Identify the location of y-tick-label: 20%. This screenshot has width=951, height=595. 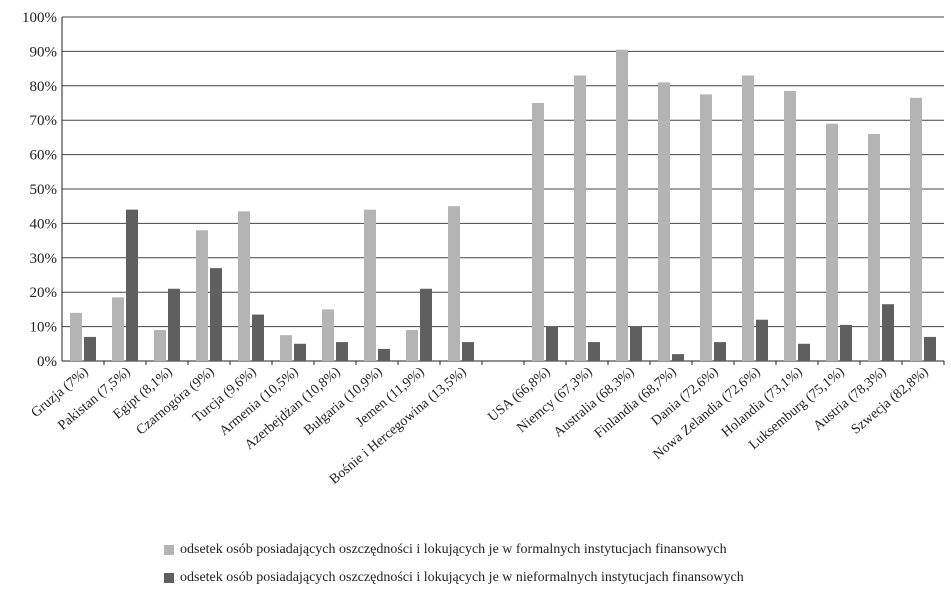
(44, 293).